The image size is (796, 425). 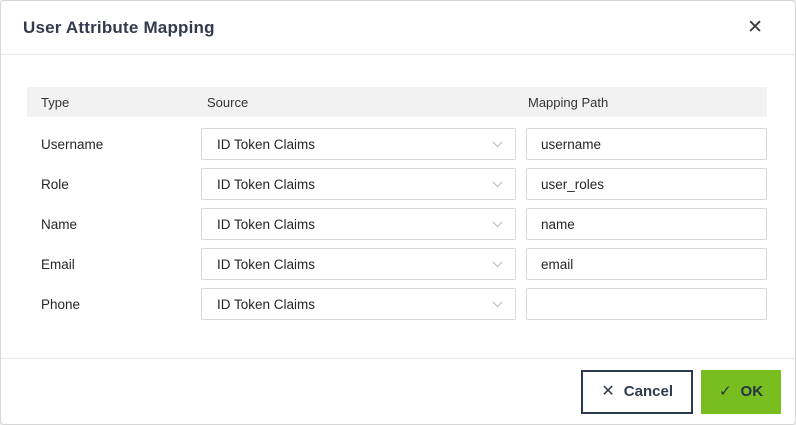 I want to click on table-row: Name ID Token Claims, so click(x=397, y=224).